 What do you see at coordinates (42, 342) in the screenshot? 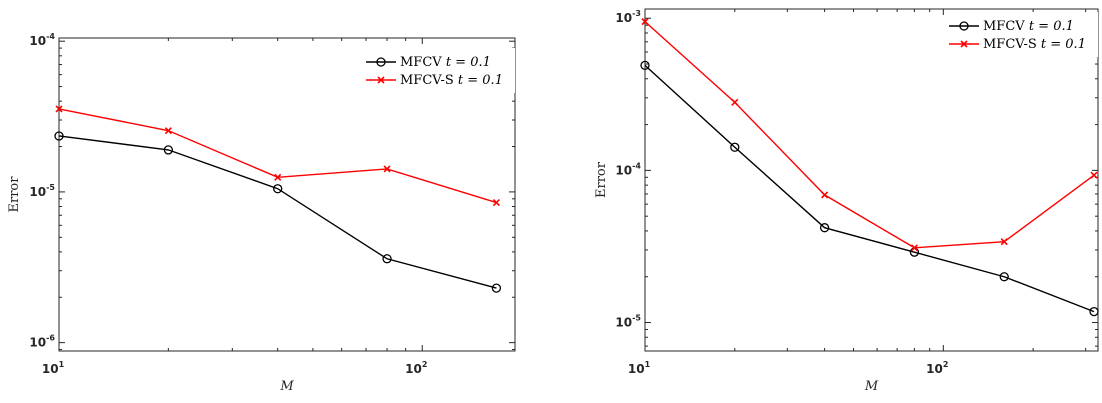
I see `y-tick-label: 10⁻⁶` at bounding box center [42, 342].